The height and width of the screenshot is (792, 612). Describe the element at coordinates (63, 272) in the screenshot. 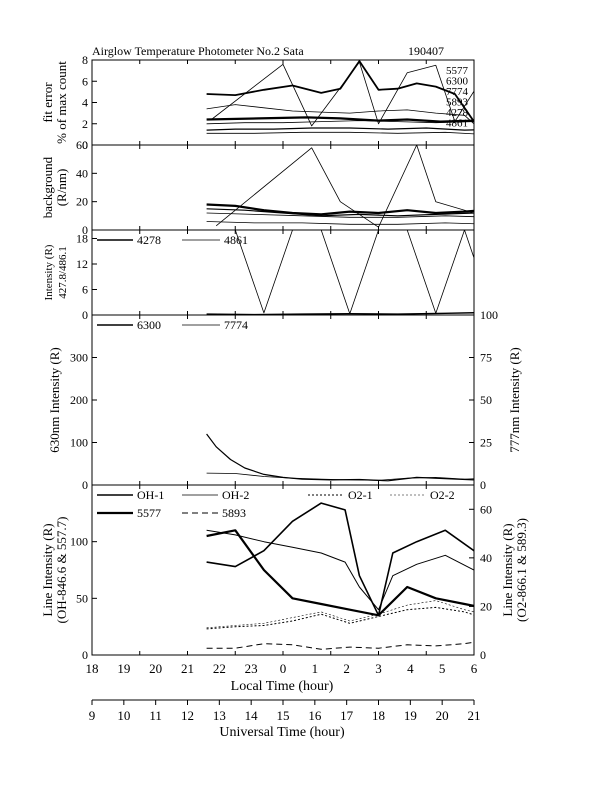

I see `y-axis-label: 427.8/486.1` at that location.